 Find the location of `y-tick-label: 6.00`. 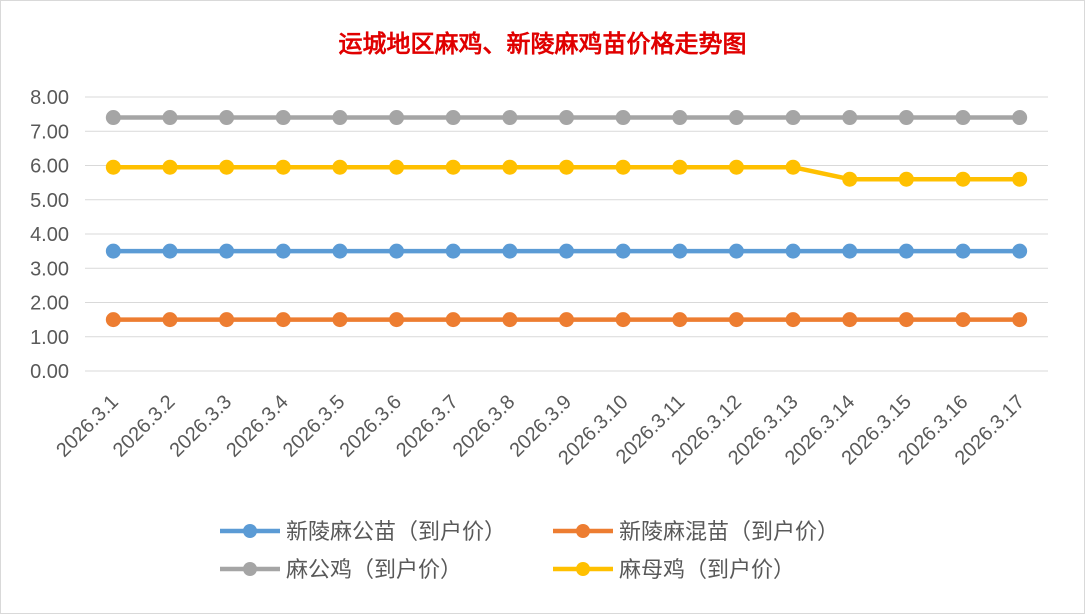

y-tick-label: 6.00 is located at coordinates (49, 167).